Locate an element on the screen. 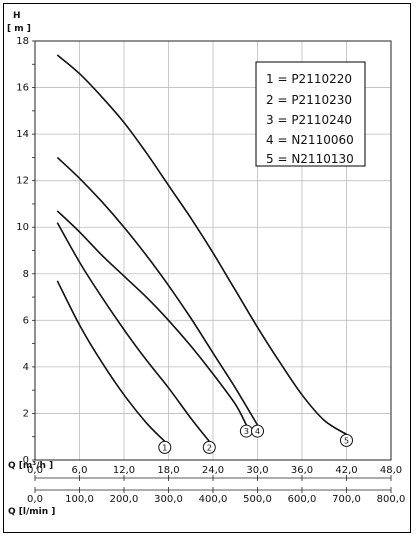 The image size is (416, 537). x-tick-label-m3h: 42,0 is located at coordinates (346, 470).